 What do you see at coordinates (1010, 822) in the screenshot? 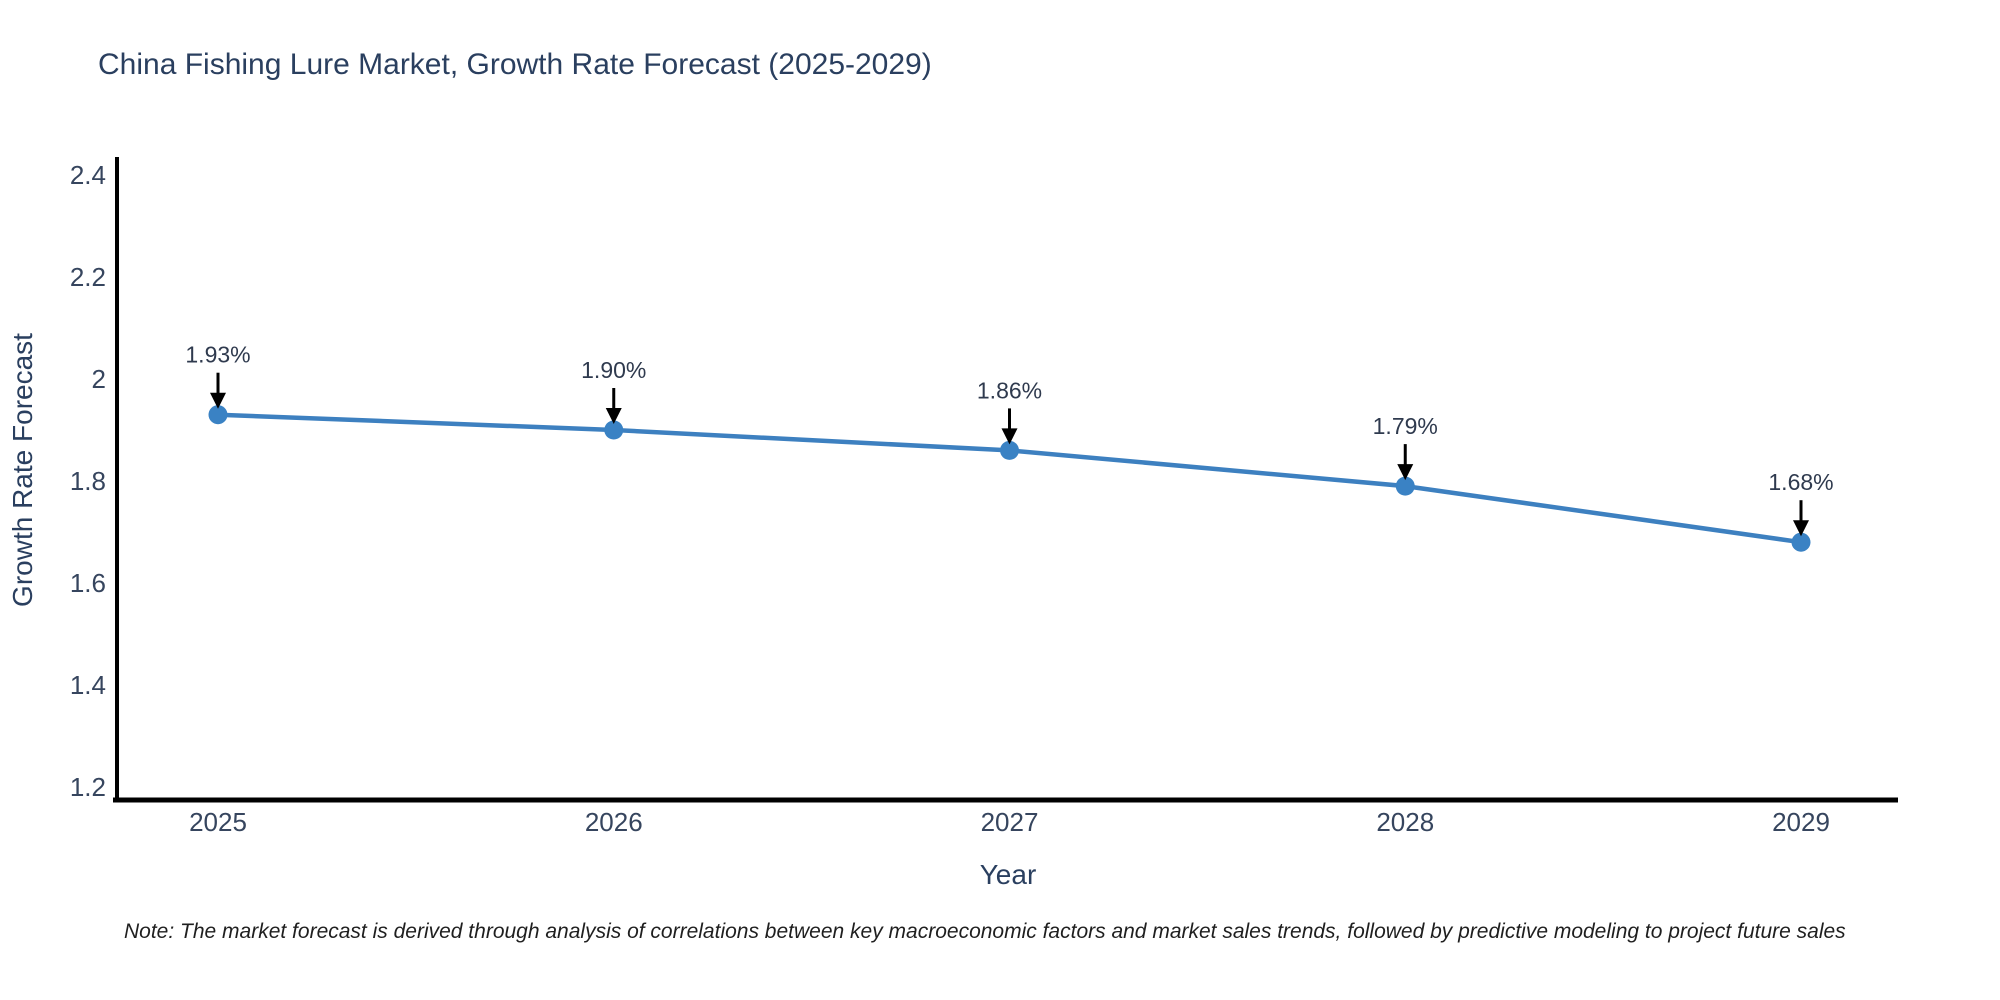
I see `x-tick-label: 2027` at bounding box center [1010, 822].